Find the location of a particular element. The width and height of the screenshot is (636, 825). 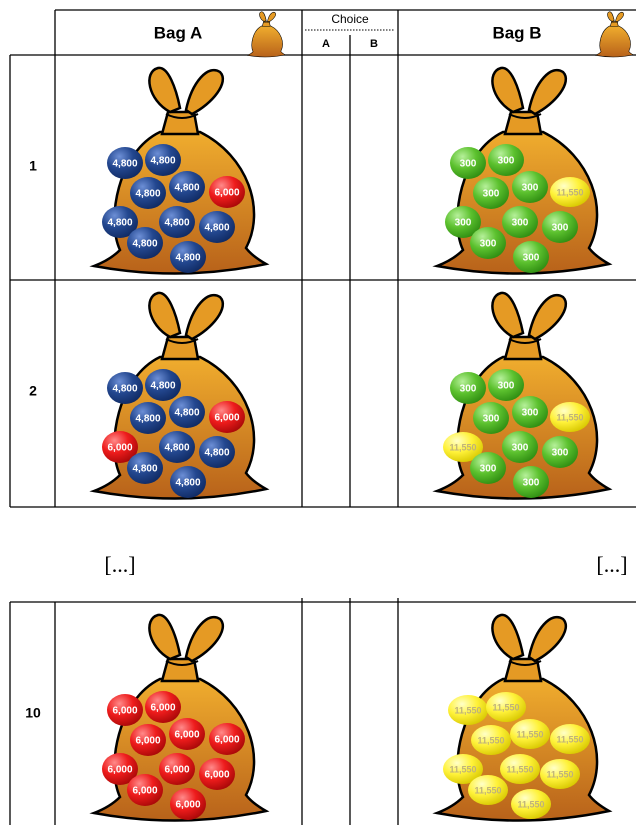

bag-body is located at coordinates (614, 41).